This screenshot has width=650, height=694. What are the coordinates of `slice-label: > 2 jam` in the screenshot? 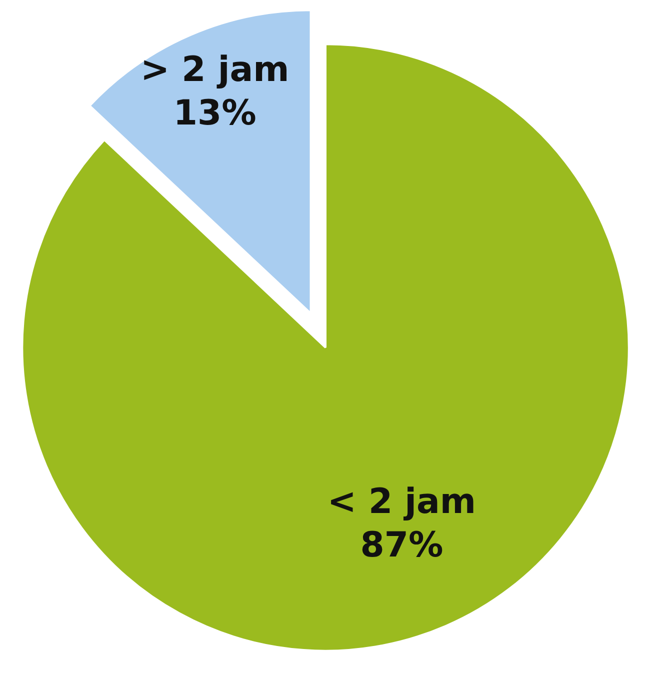 It's located at (215, 70).